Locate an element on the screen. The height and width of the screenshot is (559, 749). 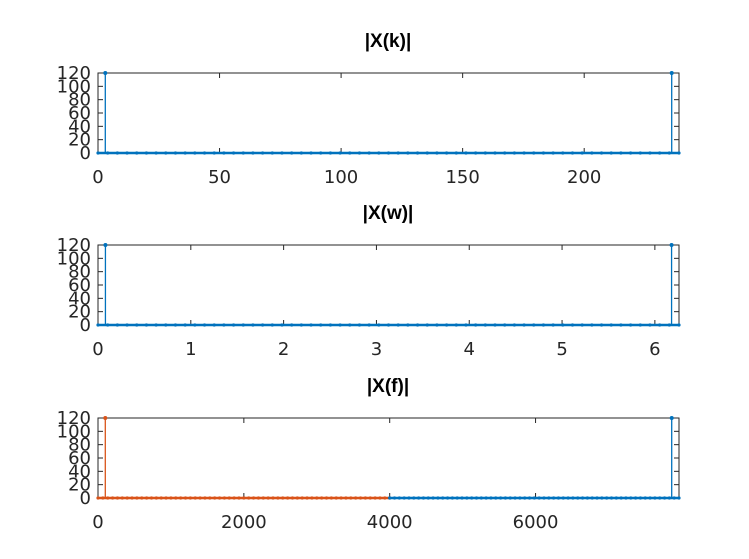
subplot-xw-axes-box is located at coordinates (388, 285).